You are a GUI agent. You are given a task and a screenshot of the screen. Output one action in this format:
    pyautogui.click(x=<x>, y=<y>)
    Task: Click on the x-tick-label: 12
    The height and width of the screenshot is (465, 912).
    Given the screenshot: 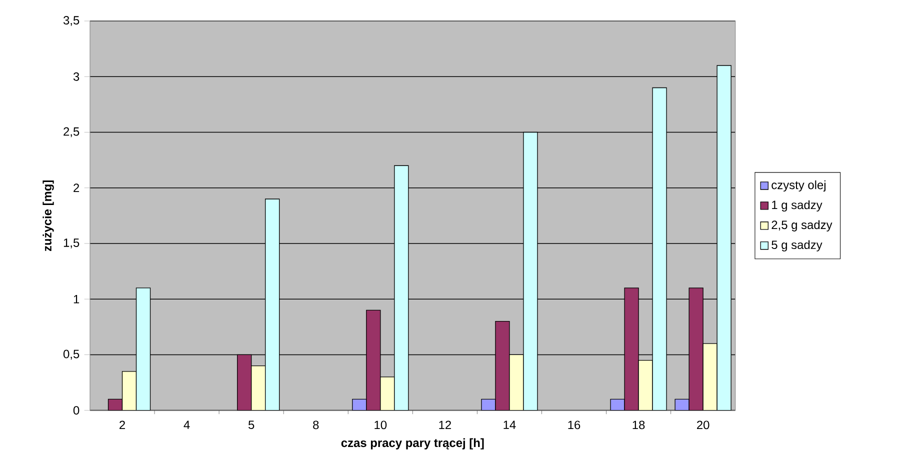 What is the action you would take?
    pyautogui.click(x=445, y=425)
    